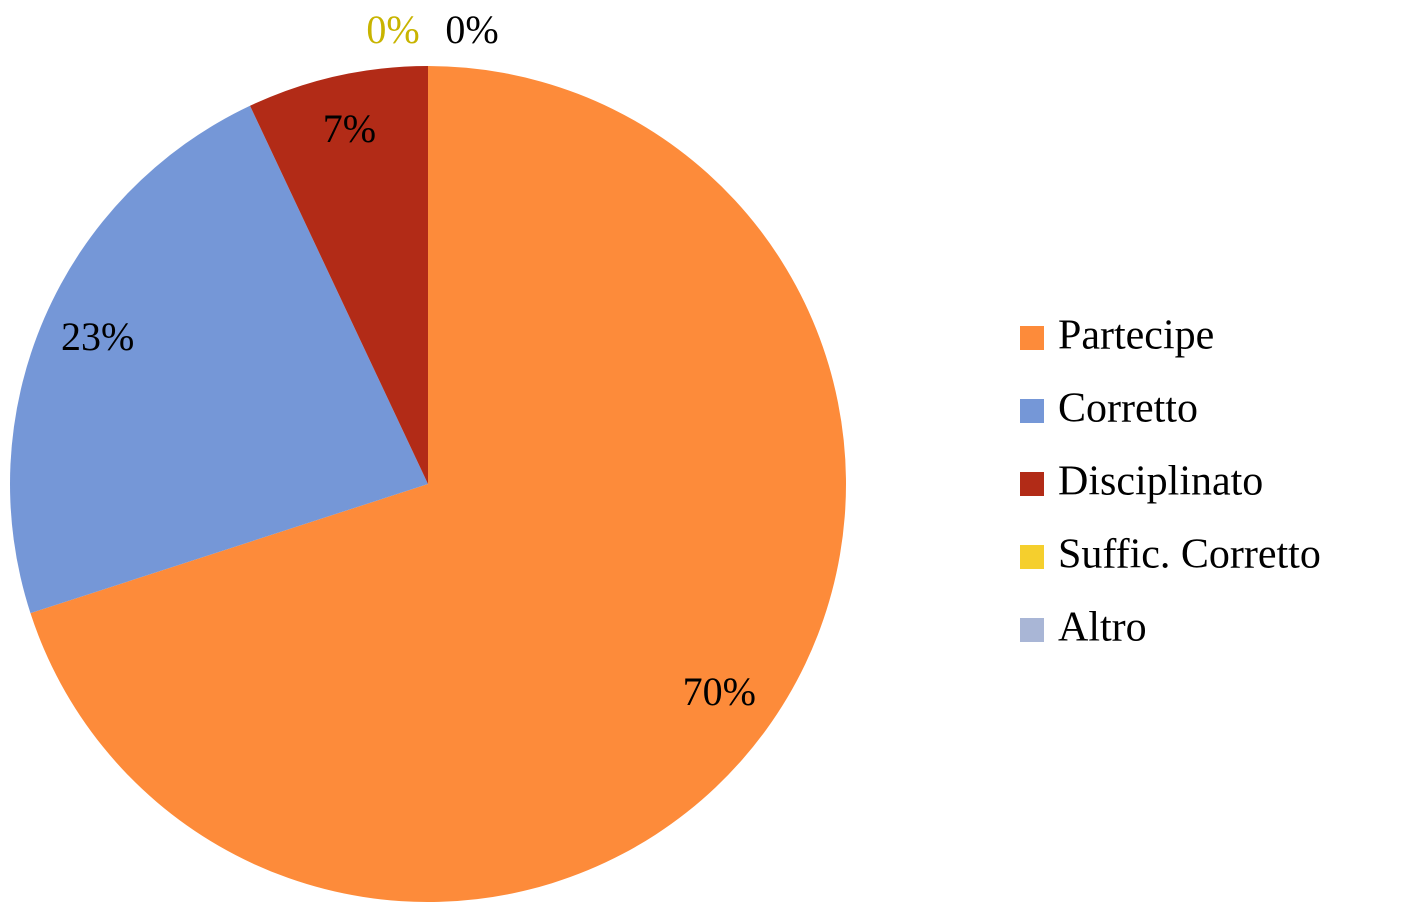  What do you see at coordinates (1102, 628) in the screenshot?
I see `legend-label: Altro` at bounding box center [1102, 628].